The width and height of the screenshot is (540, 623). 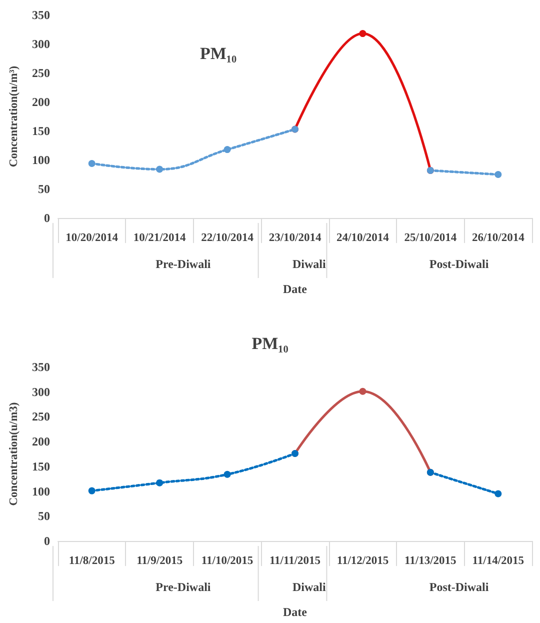 What do you see at coordinates (498, 238) in the screenshot?
I see `x-tick-label: 26/10/2014` at bounding box center [498, 238].